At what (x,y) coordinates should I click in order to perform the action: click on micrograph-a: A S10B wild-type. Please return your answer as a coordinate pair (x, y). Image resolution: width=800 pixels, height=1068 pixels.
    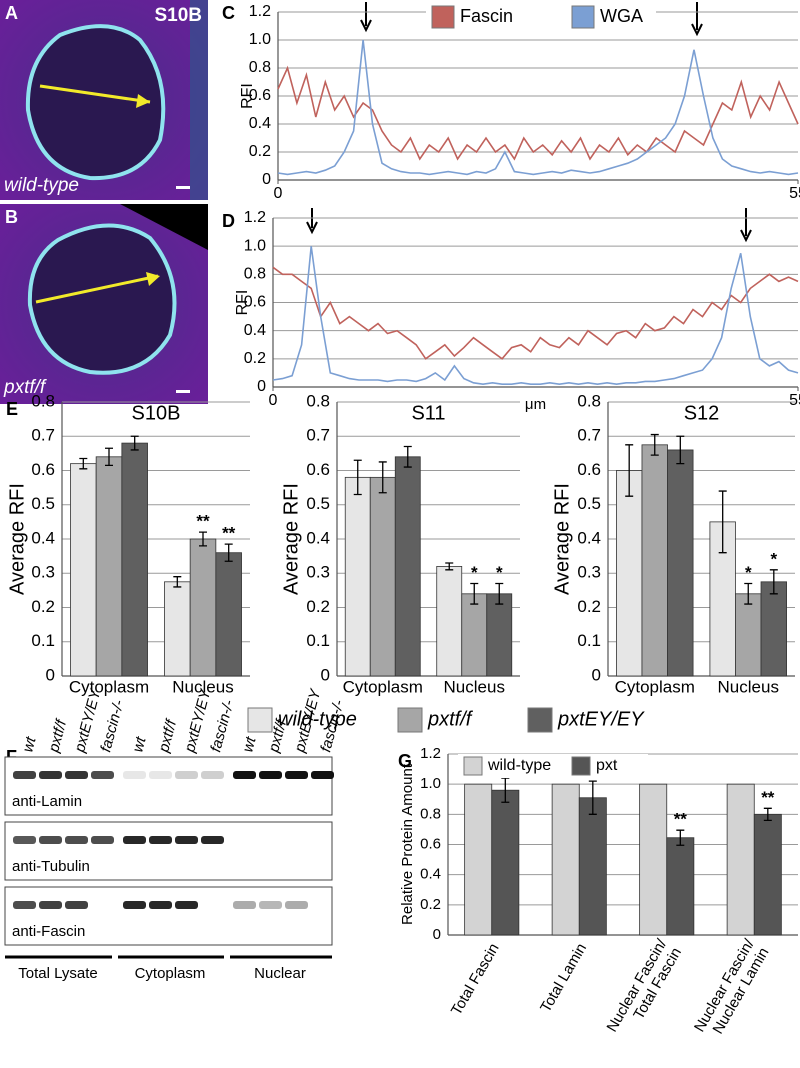
    Looking at the image, I should click on (104, 100).